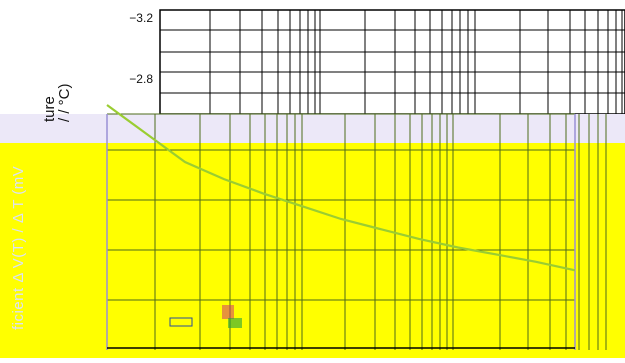 Image resolution: width=625 pixels, height=363 pixels. I want to click on top-y-tick-label: −3.2, so click(141, 18).